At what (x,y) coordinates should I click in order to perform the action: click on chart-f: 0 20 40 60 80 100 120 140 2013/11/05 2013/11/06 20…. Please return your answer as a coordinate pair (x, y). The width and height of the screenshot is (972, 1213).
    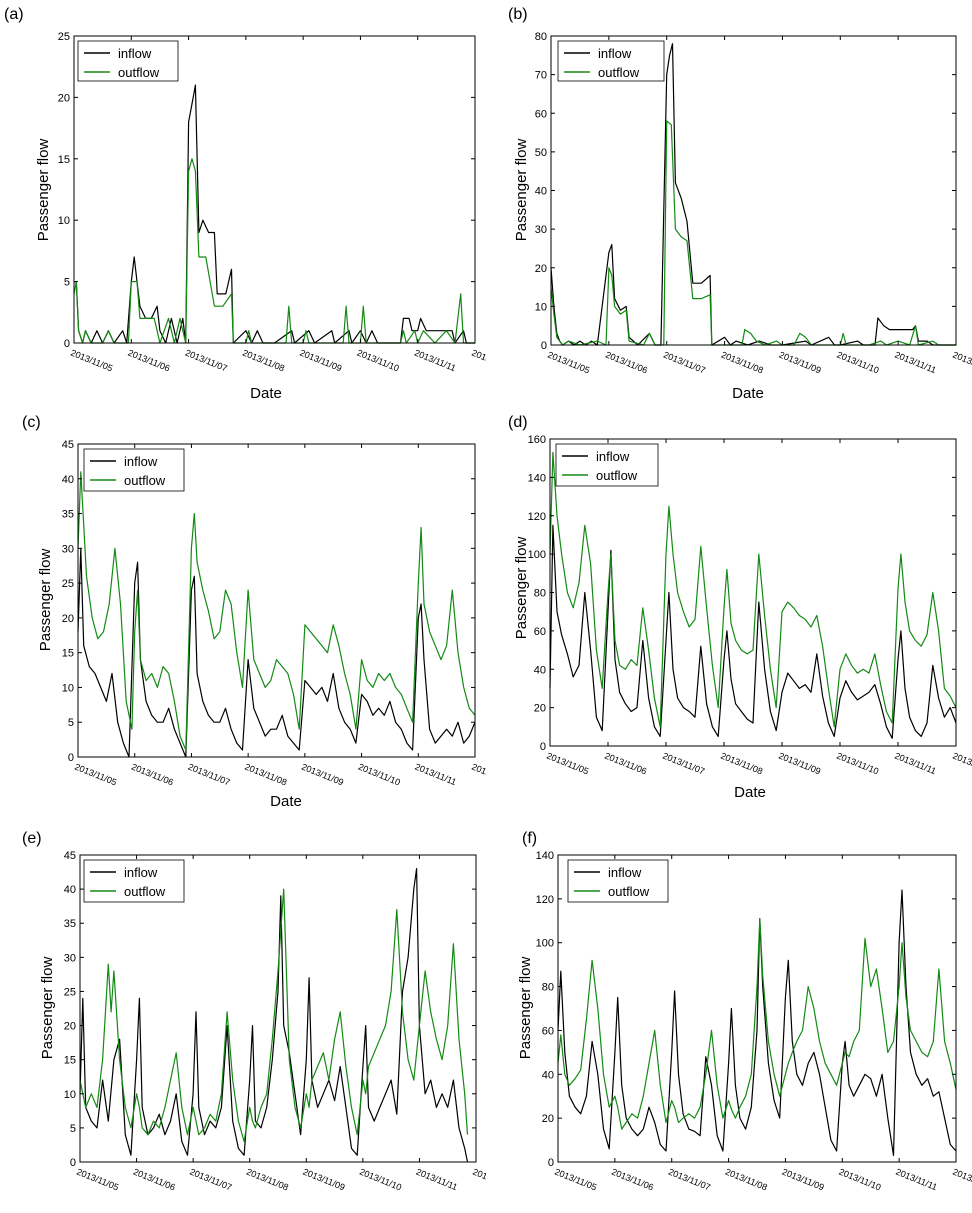
    Looking at the image, I should click on (744, 1031).